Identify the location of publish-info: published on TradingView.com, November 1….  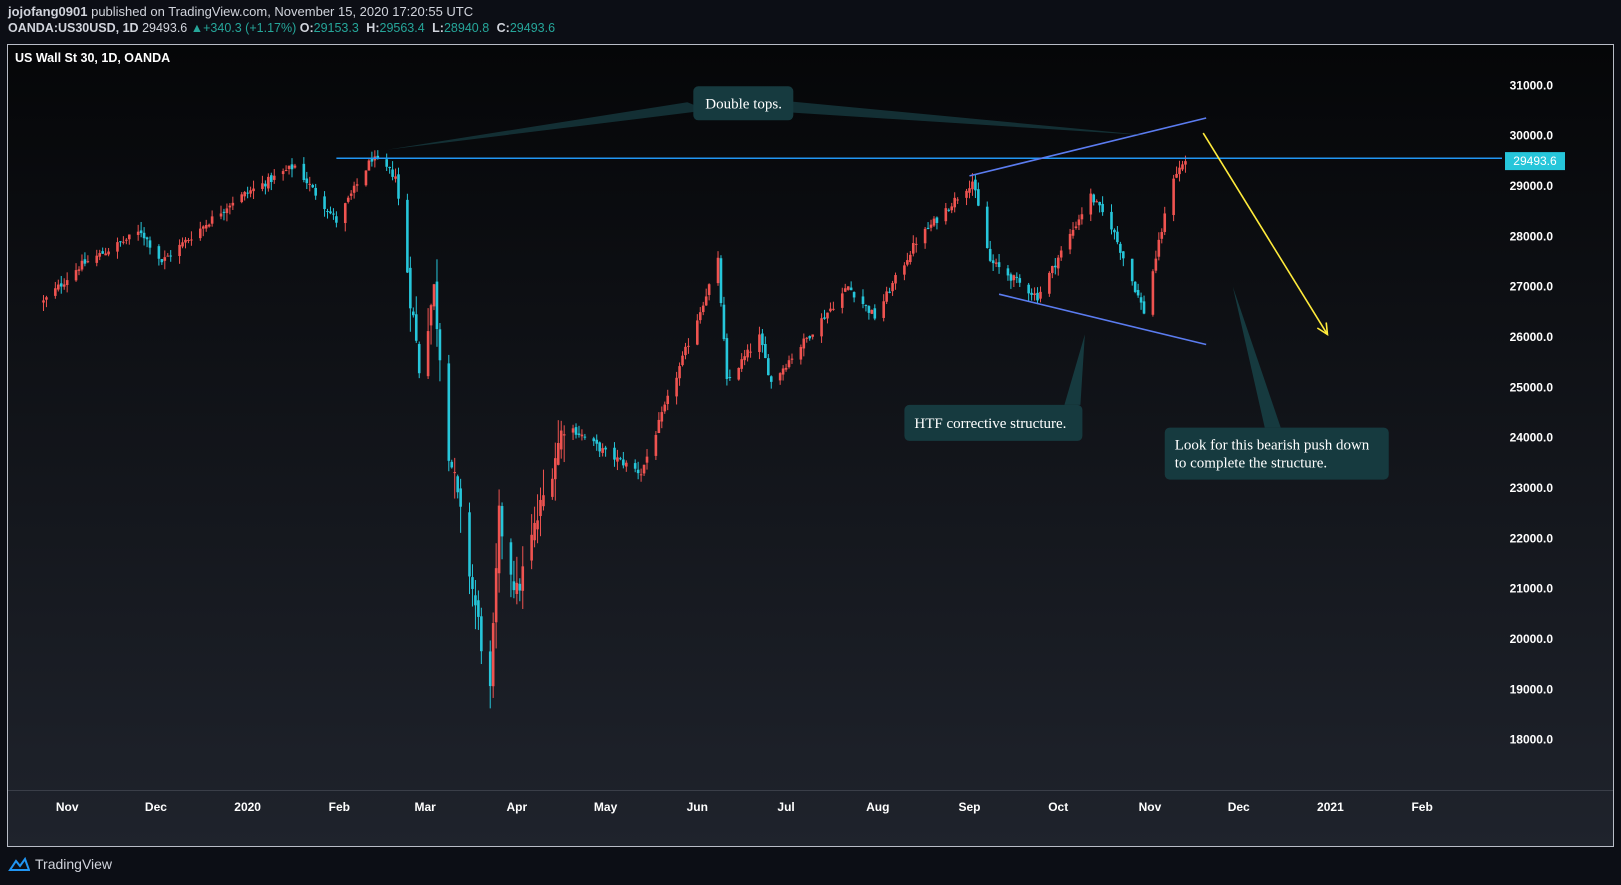
(282, 11).